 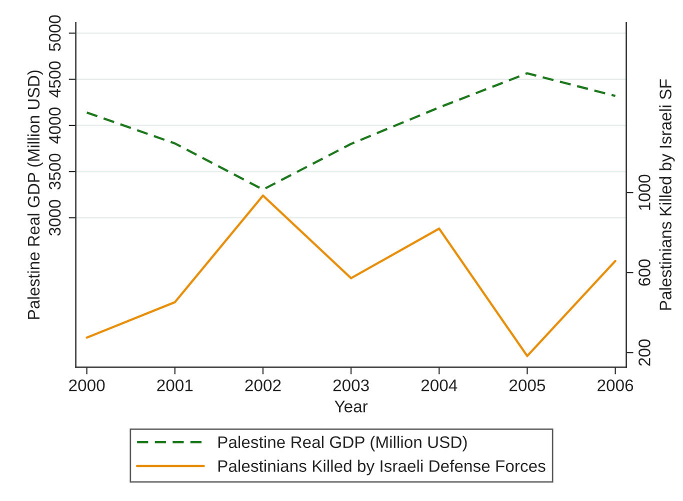 What do you see at coordinates (342, 444) in the screenshot?
I see `legend-label: Palestine Real GDP (Million USD)` at bounding box center [342, 444].